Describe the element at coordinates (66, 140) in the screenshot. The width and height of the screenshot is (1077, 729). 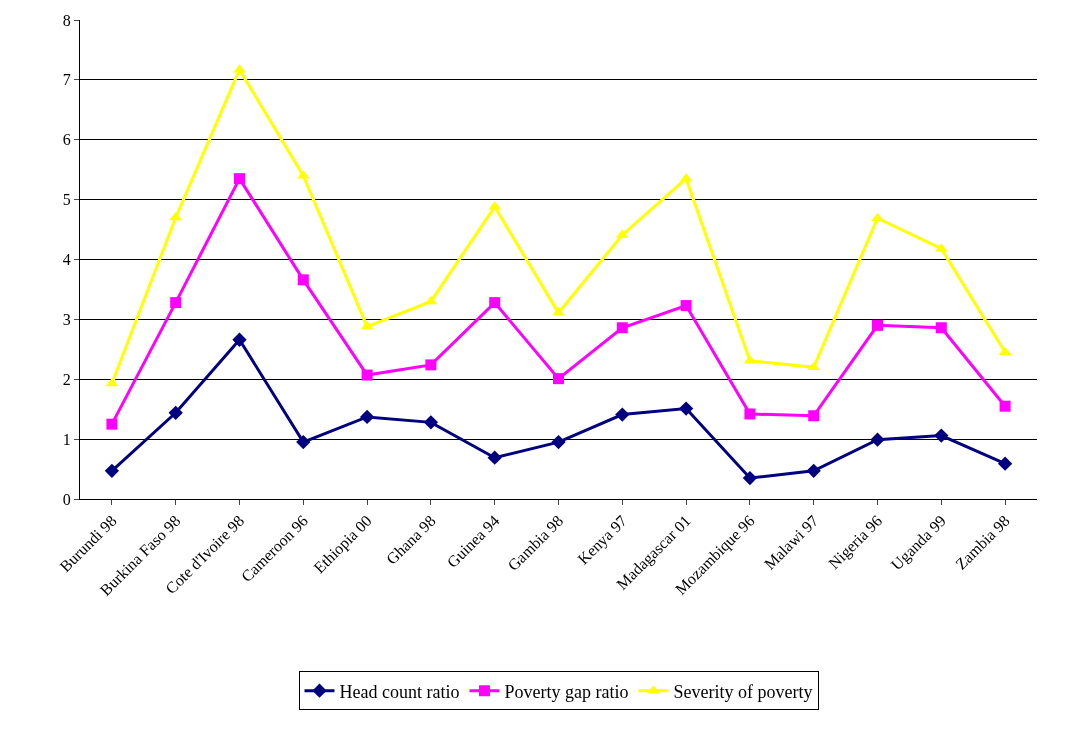
I see `y-tick-label: 6` at that location.